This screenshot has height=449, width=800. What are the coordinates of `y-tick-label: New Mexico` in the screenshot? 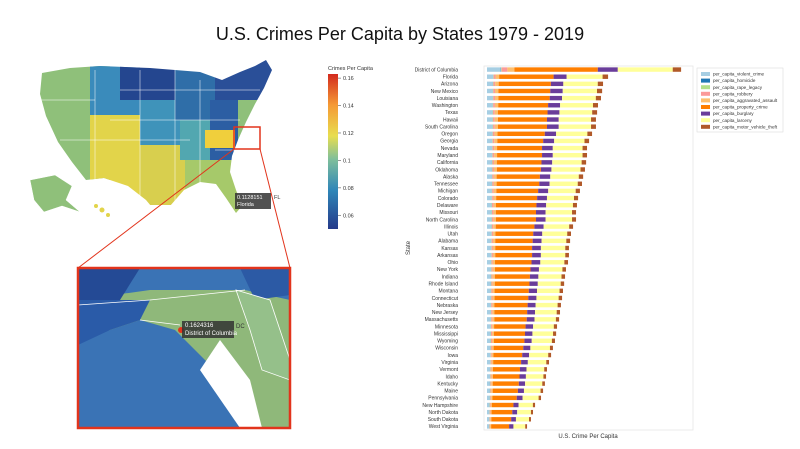 It's located at (444, 92).